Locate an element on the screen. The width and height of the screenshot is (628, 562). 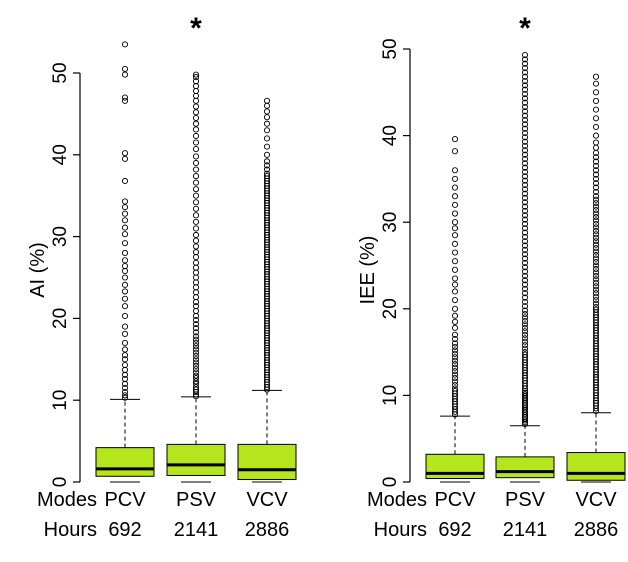
mode-label: PCV is located at coordinates (125, 500).